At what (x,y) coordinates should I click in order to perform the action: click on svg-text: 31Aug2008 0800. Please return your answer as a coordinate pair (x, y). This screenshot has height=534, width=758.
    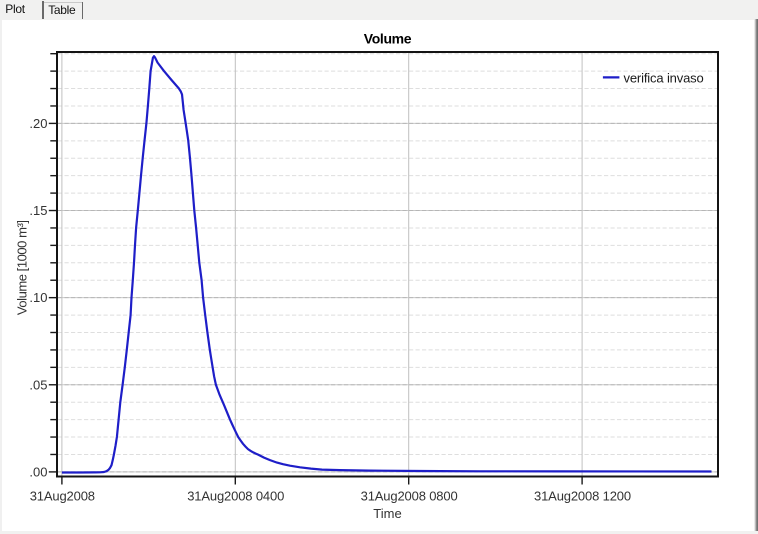
    Looking at the image, I should click on (409, 495).